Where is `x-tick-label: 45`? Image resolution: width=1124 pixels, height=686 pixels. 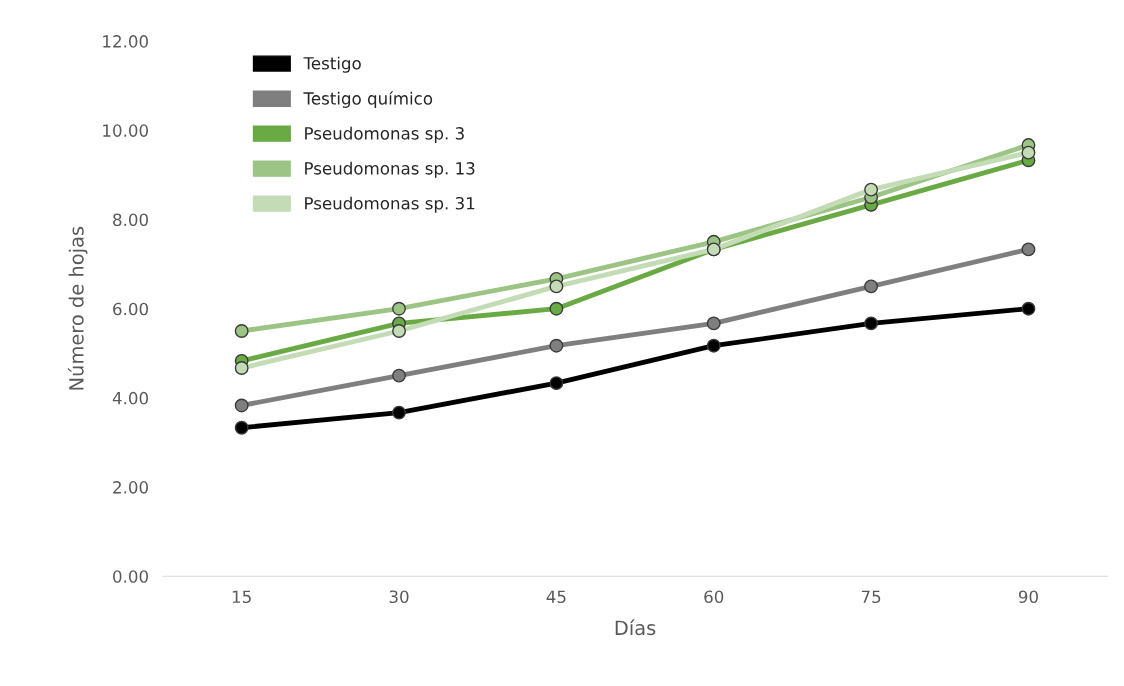 x-tick-label: 45 is located at coordinates (556, 597).